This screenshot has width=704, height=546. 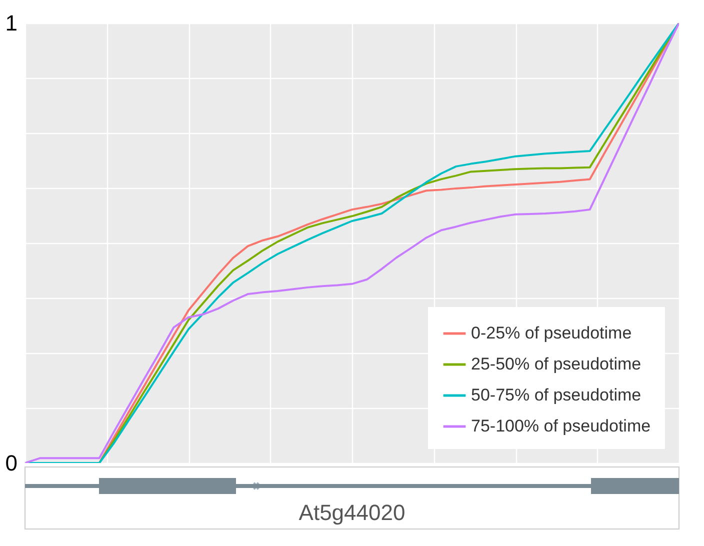 What do you see at coordinates (11, 463) in the screenshot?
I see `y-tick-label: 0` at bounding box center [11, 463].